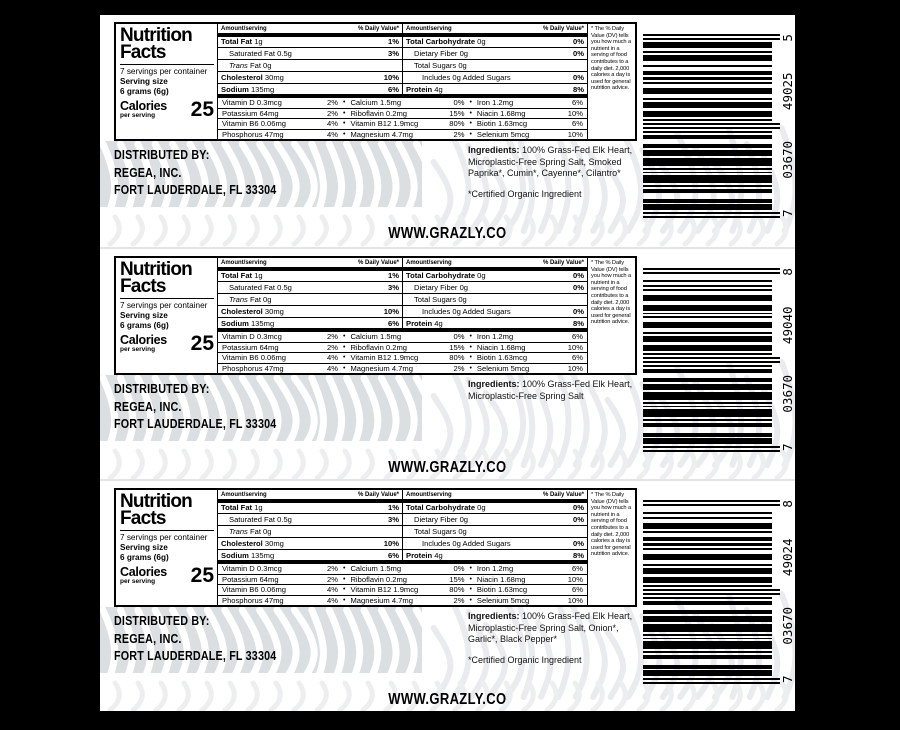 This screenshot has height=730, width=900. I want to click on upc-barcode: 7 03670 49025 5, so click(719, 125).